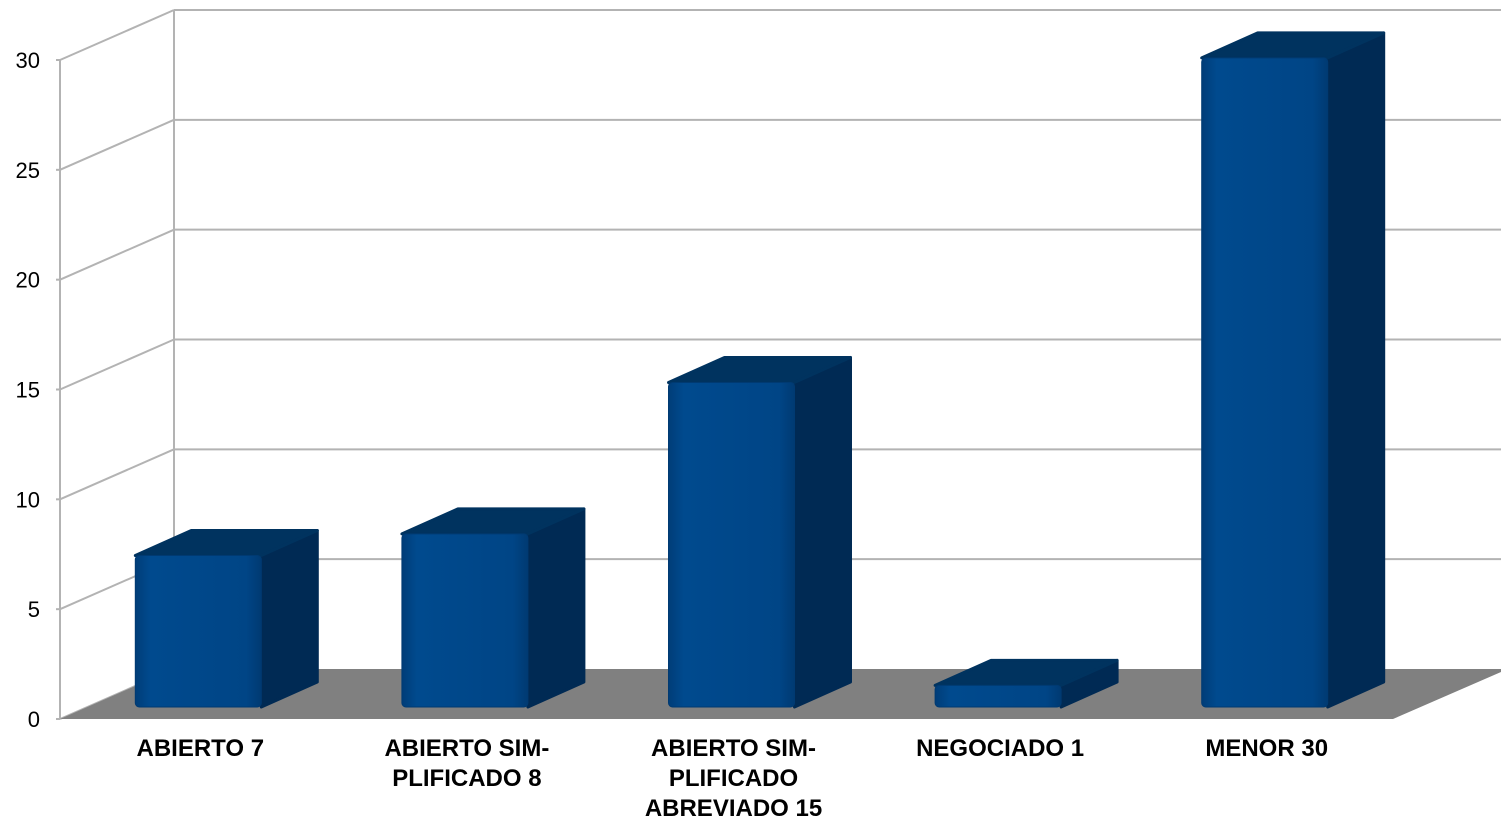 This screenshot has width=1501, height=834. I want to click on x-category-label: NEGOCIADO 1, so click(1000, 748).